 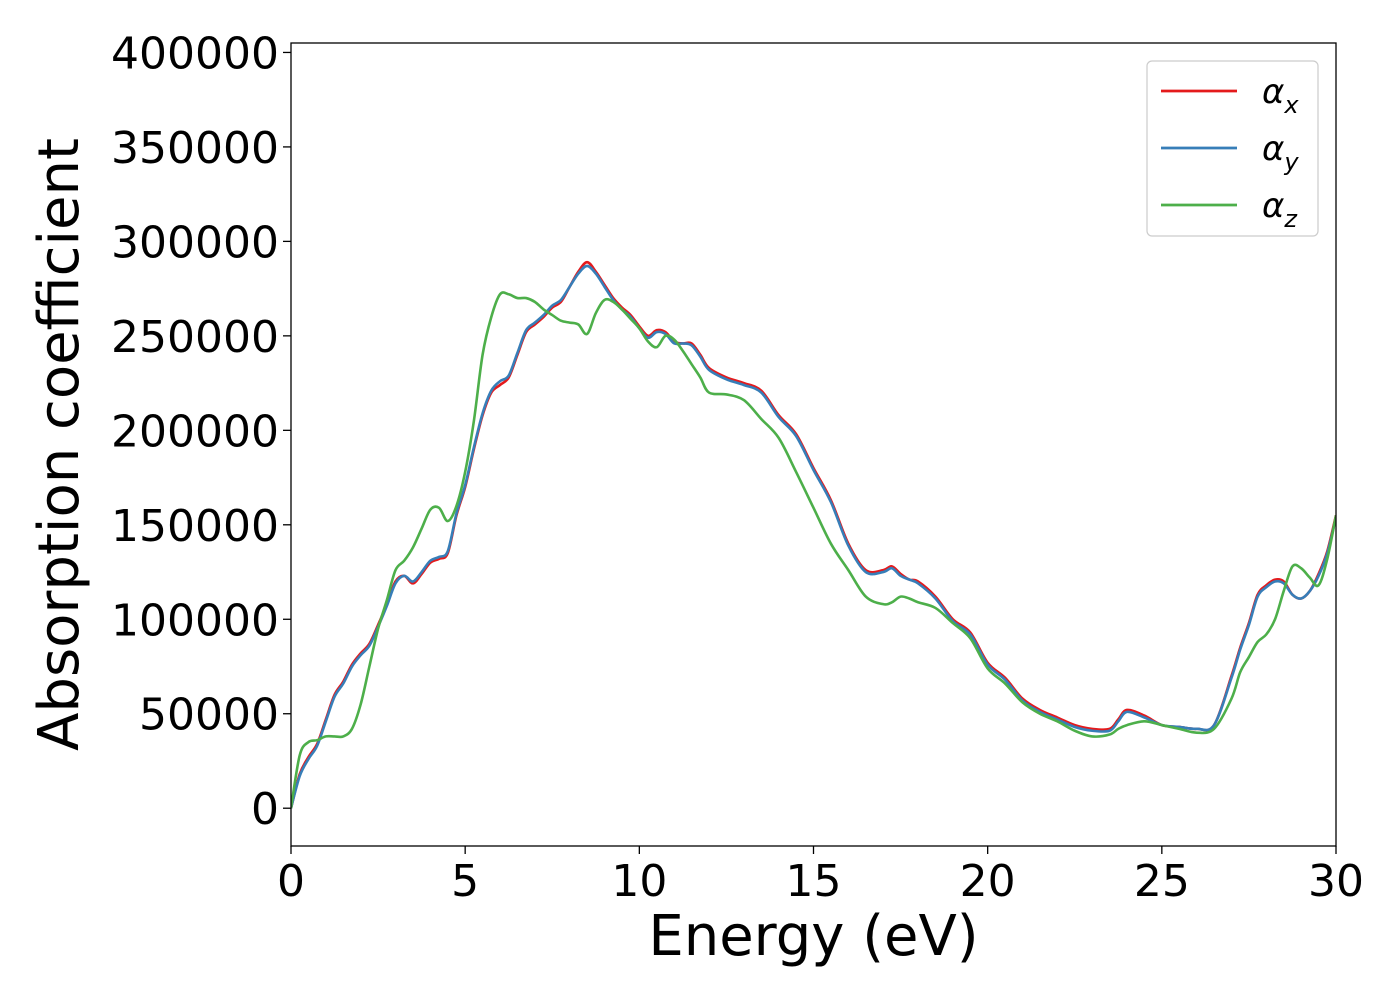 I want to click on y-tick-label: 300000, so click(x=195, y=242).